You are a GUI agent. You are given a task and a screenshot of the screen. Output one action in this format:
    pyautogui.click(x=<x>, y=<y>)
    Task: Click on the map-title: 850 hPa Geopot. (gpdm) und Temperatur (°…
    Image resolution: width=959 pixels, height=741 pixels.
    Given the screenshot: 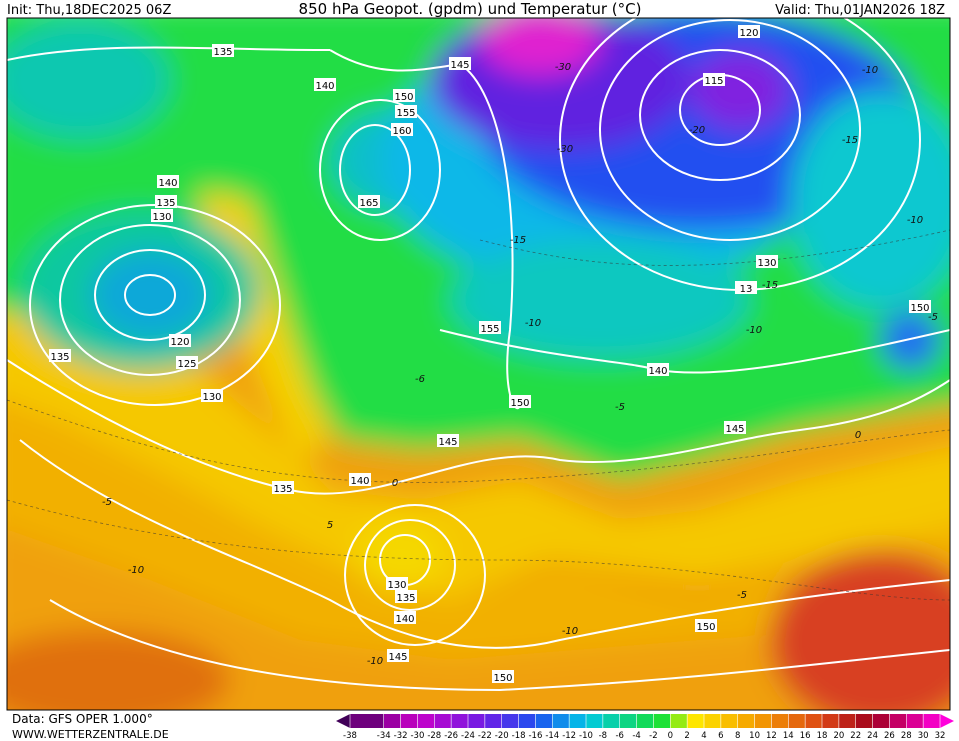 What is the action you would take?
    pyautogui.click(x=470, y=9)
    